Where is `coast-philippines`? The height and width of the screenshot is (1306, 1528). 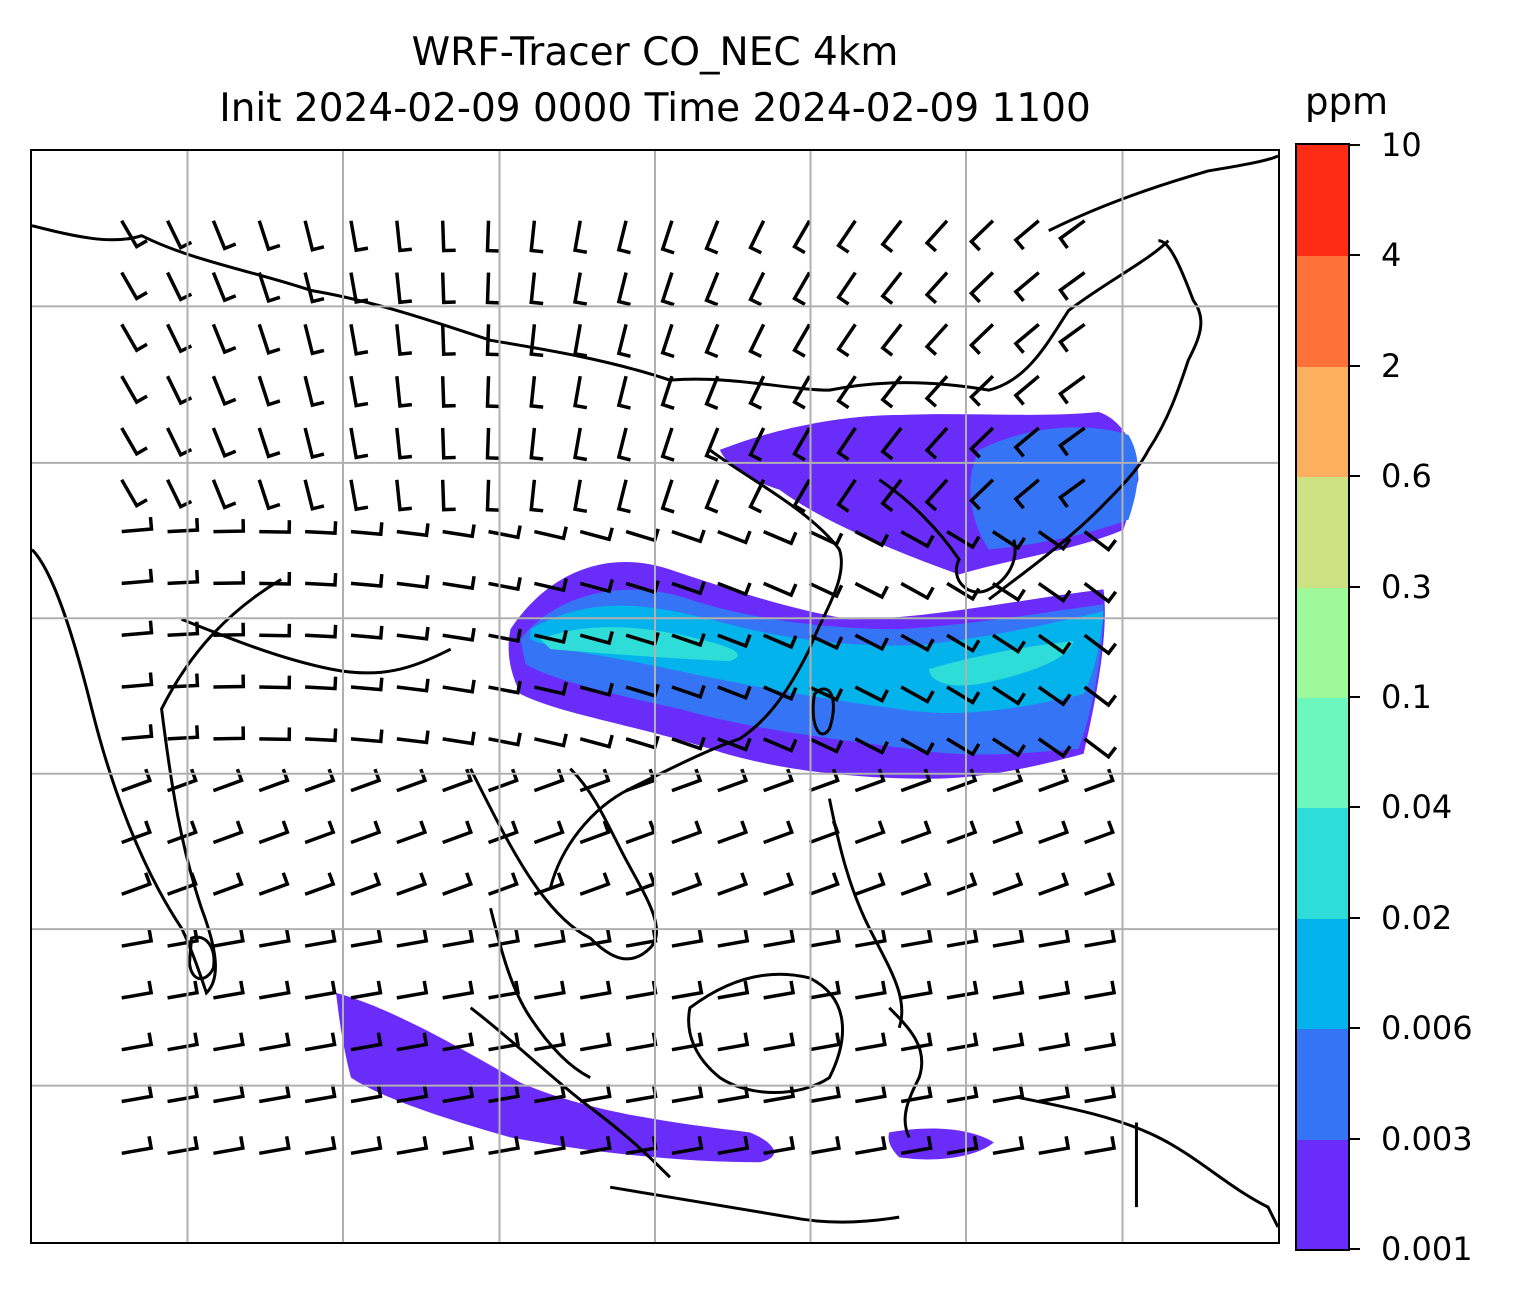 coast-philippines is located at coordinates (865, 913).